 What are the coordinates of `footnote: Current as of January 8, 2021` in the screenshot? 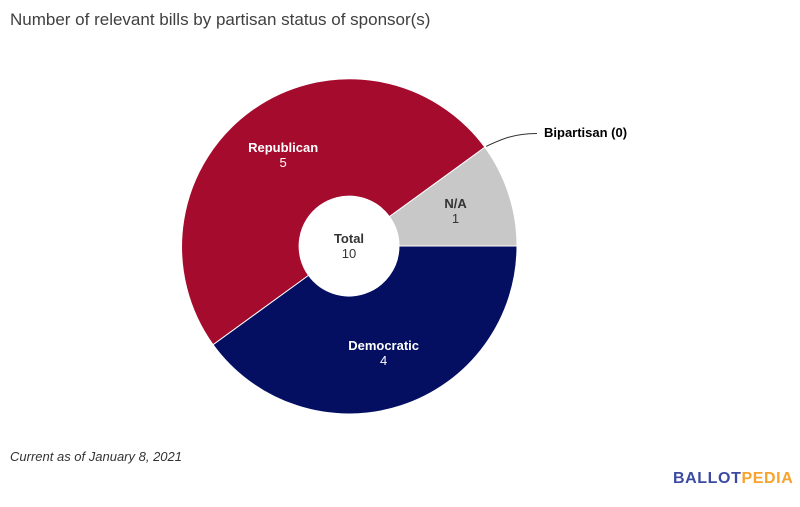 It's located at (96, 456).